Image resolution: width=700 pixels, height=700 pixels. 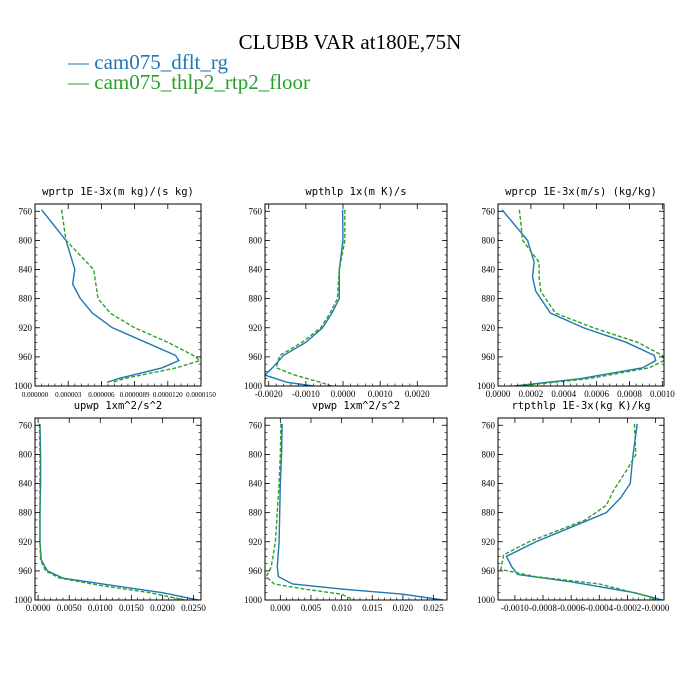 What do you see at coordinates (629, 394) in the screenshot?
I see `x-tick-label: 0.0008` at bounding box center [629, 394].